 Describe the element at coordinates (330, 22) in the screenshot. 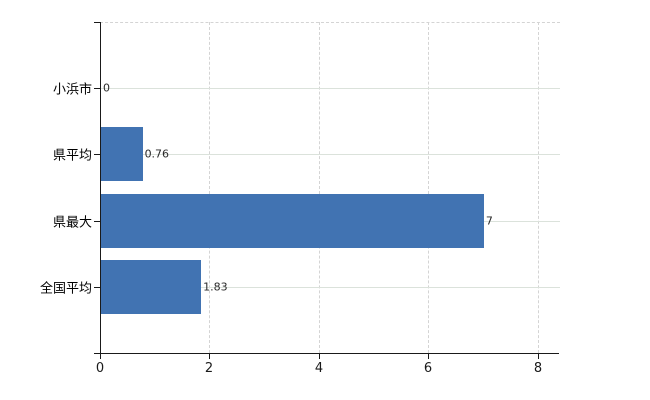

I see `plot-top-border` at that location.